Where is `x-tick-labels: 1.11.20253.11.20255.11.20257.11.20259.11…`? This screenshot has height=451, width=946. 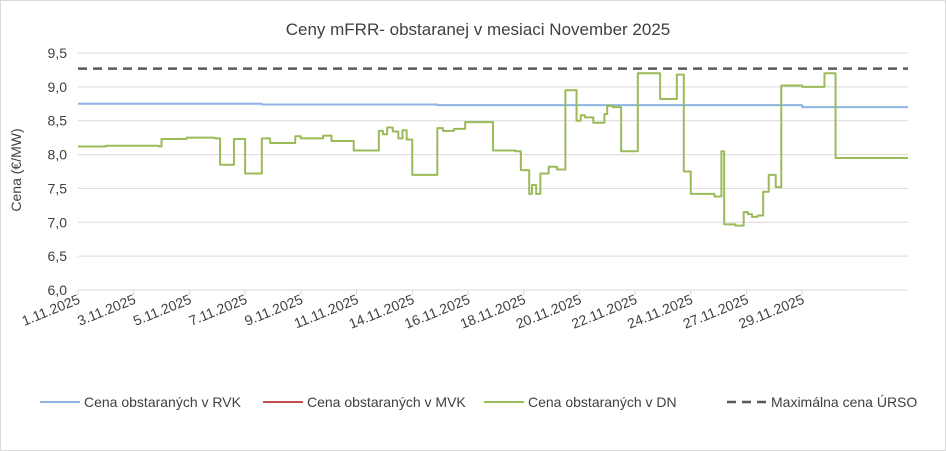
x-tick-labels: 1.11.20253.11.20255.11.20257.11.20259.11… is located at coordinates (412, 311).